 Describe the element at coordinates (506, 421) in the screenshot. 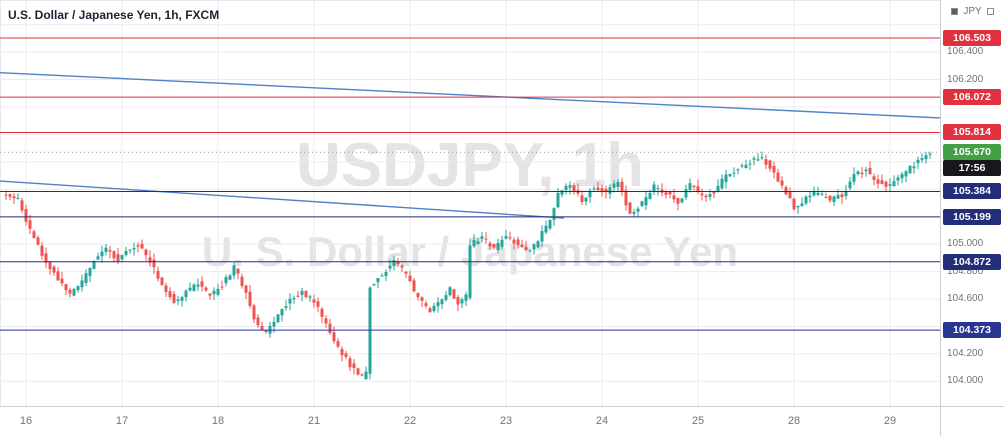

I see `time-tick-label: 23` at that location.